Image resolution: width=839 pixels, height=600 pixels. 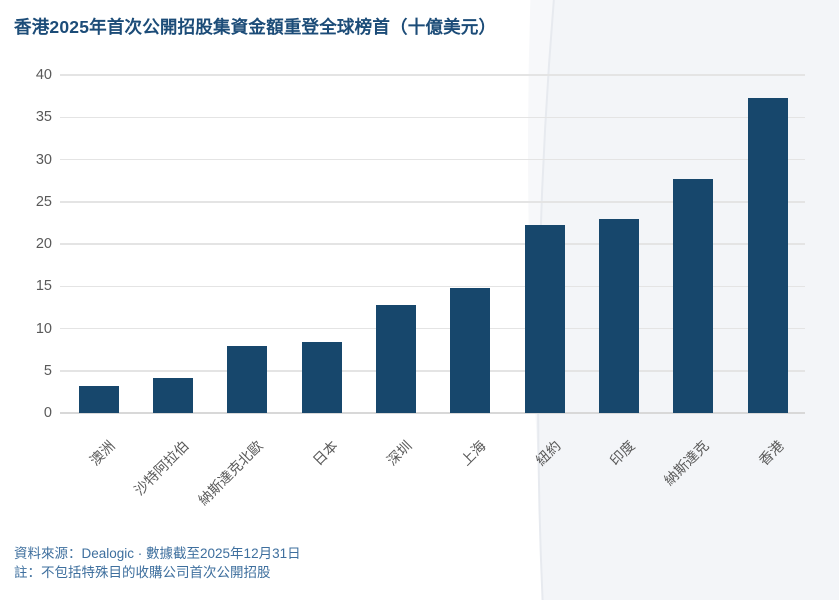 I want to click on chart-title: 香港2025年首次公開招股集資金額重登全球榜首（十億美元）, so click(x=255, y=27).